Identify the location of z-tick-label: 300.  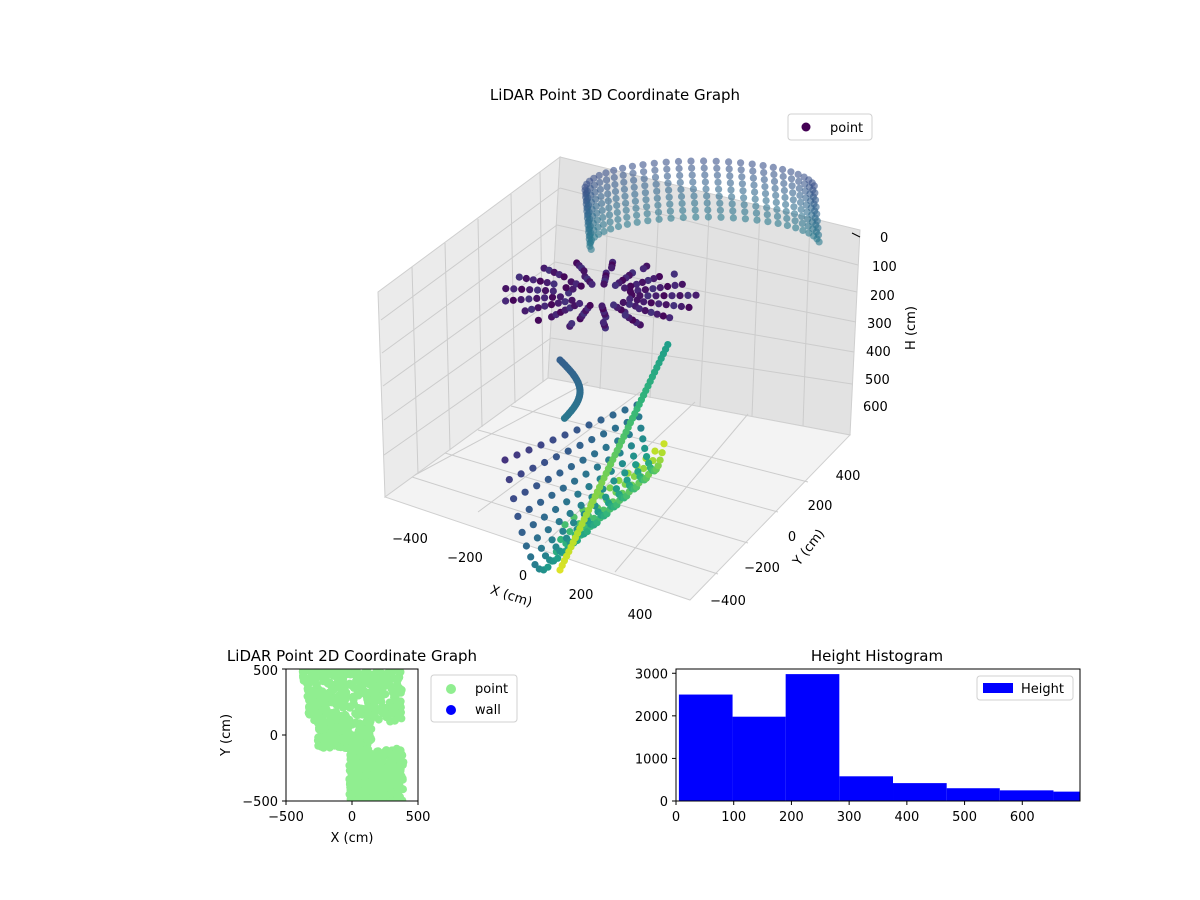
(879, 324).